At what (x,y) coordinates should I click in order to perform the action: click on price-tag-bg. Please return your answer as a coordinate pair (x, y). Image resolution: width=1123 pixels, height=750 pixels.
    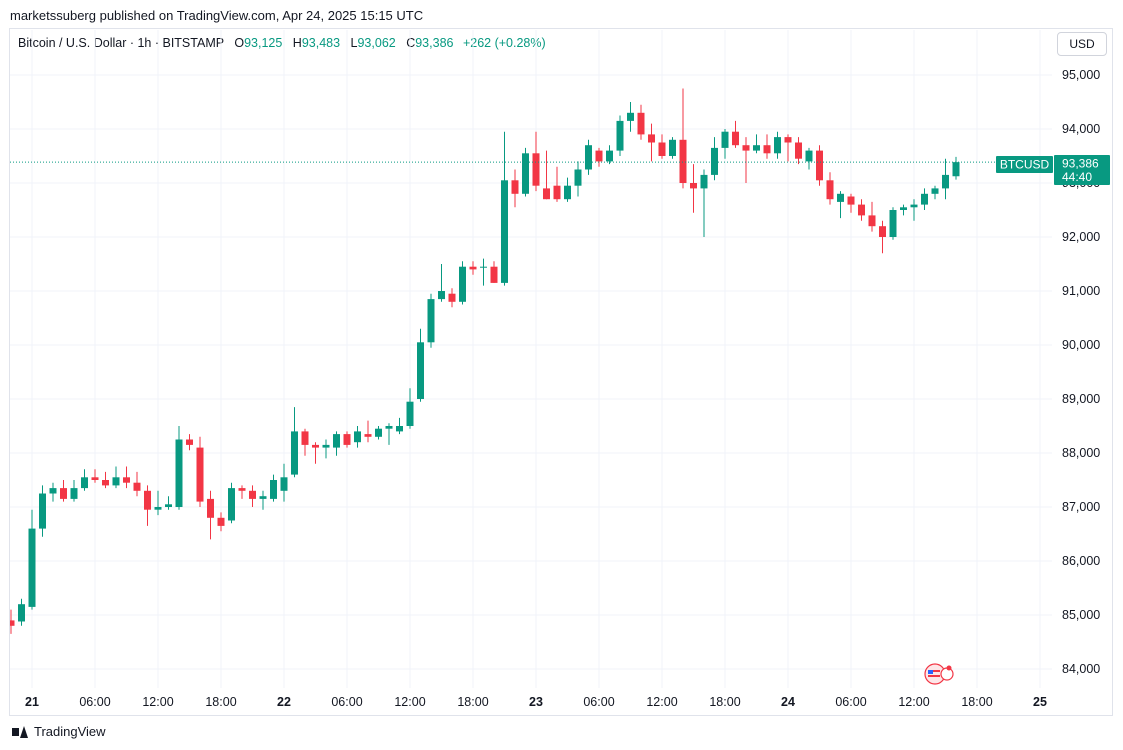
    Looking at the image, I should click on (1082, 170).